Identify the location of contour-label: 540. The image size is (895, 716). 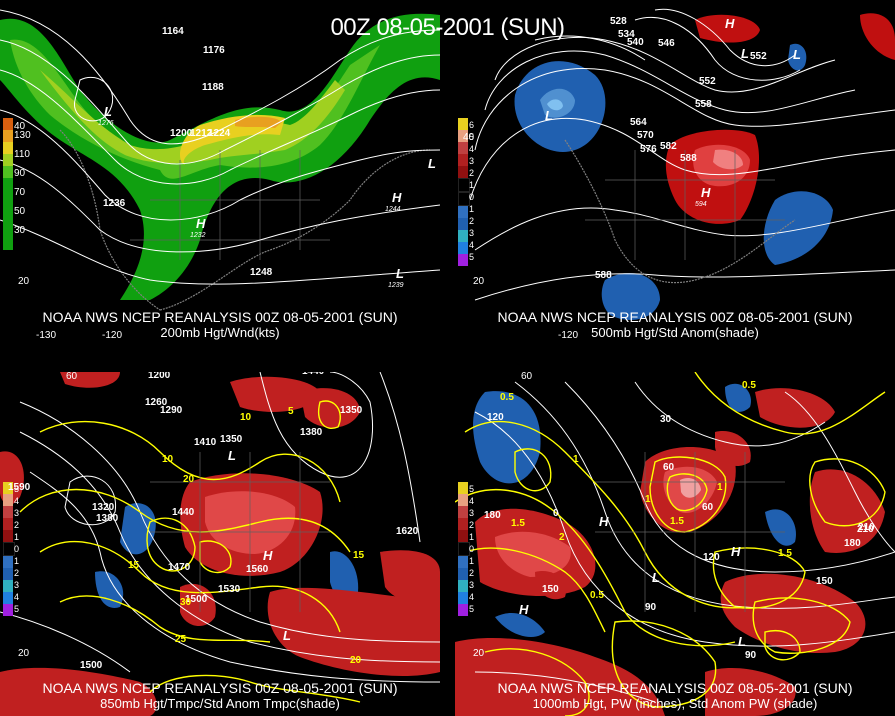
(635, 42).